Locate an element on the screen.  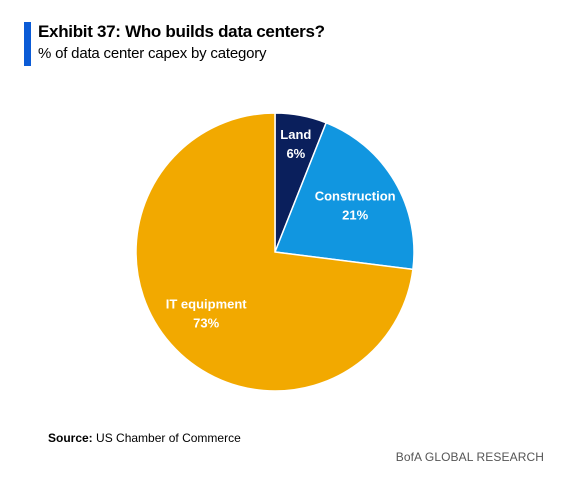
slice-label-construction: Construction is located at coordinates (355, 196).